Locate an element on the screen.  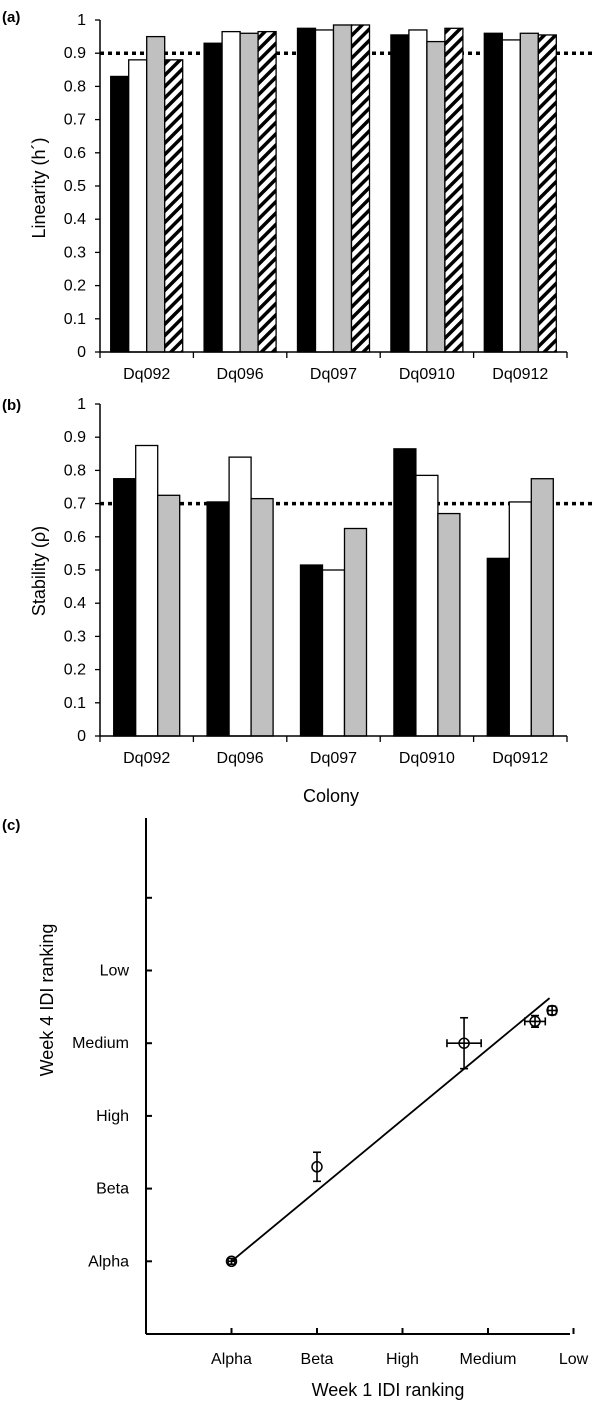
c-x-tick-label-Alpha: Alpha is located at coordinates (231, 1359).